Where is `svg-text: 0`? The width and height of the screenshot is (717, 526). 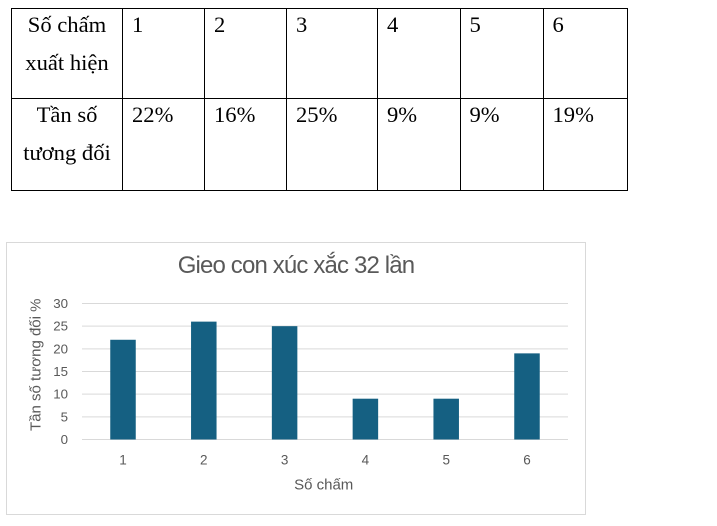 svg-text: 0 is located at coordinates (64, 439).